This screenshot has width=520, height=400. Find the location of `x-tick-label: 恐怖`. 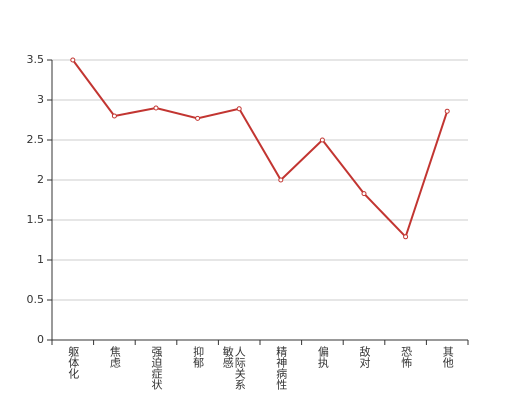

x-tick-label: 恐怖 is located at coordinates (406, 357).